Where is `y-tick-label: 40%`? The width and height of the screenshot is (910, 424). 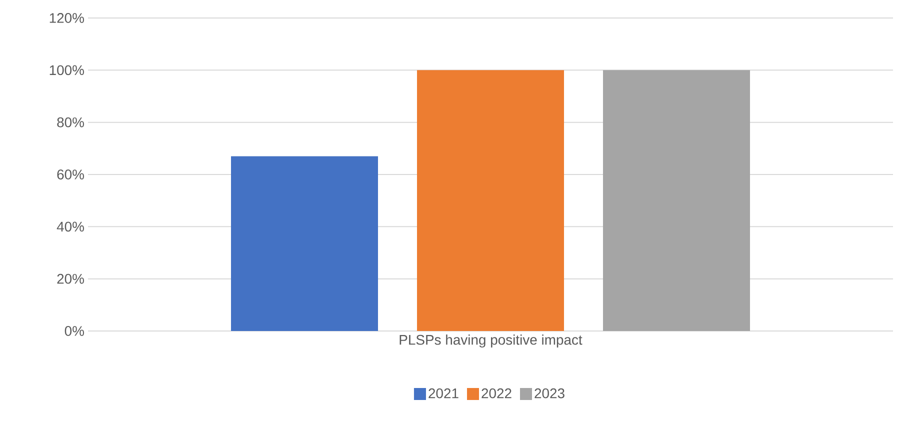 y-tick-label: 40% is located at coordinates (70, 227).